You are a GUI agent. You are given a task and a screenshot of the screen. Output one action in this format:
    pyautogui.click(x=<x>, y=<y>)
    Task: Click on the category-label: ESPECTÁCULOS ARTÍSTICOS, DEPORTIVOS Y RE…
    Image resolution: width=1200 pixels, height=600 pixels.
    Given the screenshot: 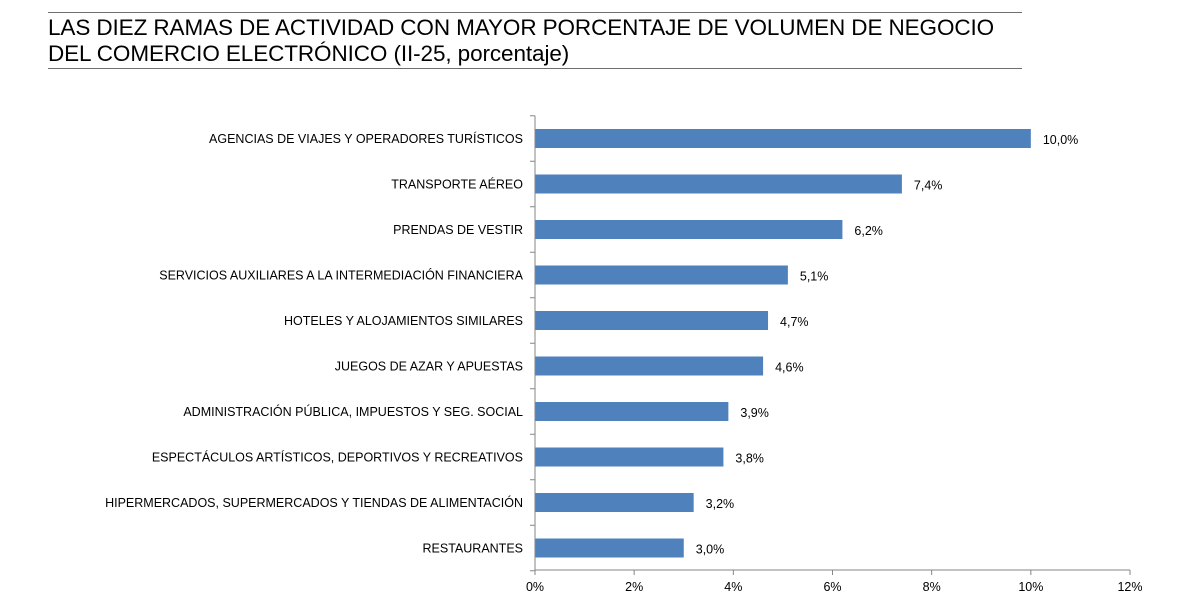 What is the action you would take?
    pyautogui.click(x=337, y=457)
    